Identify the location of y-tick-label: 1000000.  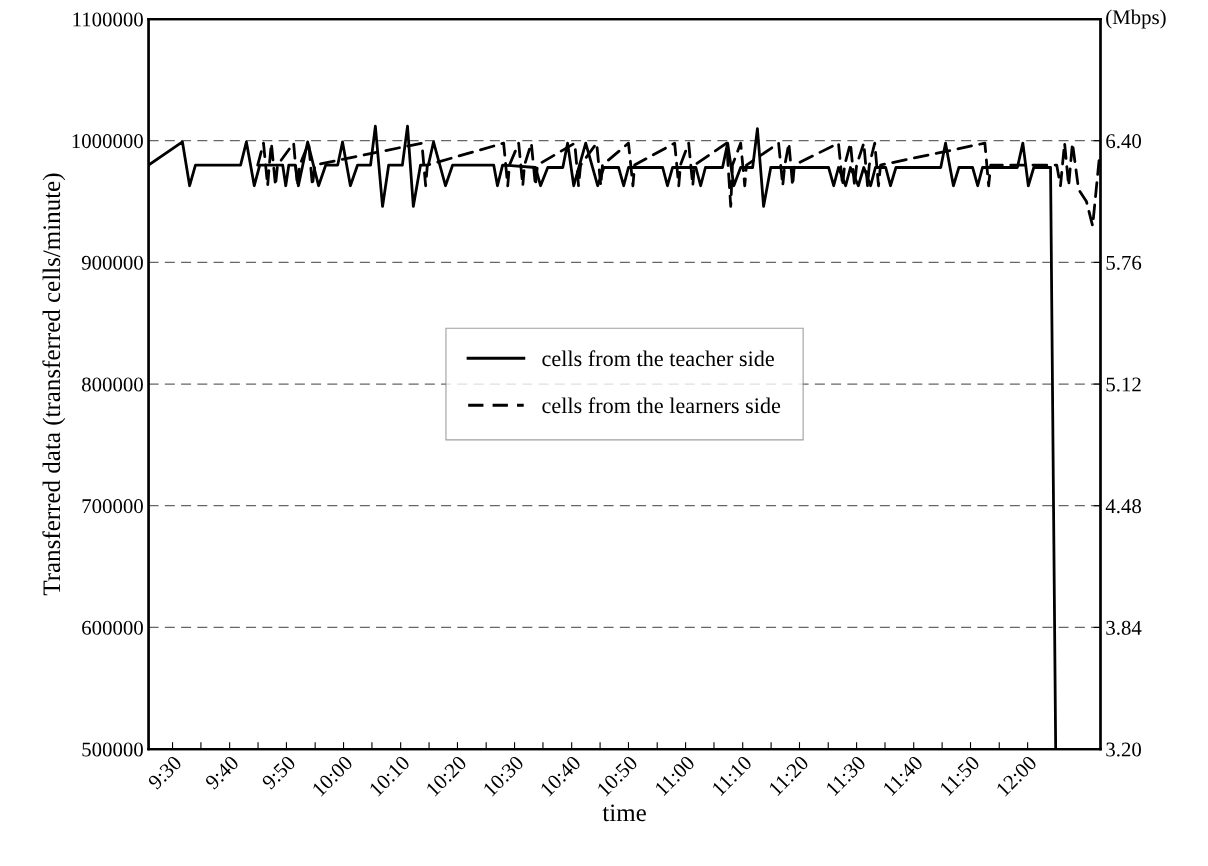
(107, 141).